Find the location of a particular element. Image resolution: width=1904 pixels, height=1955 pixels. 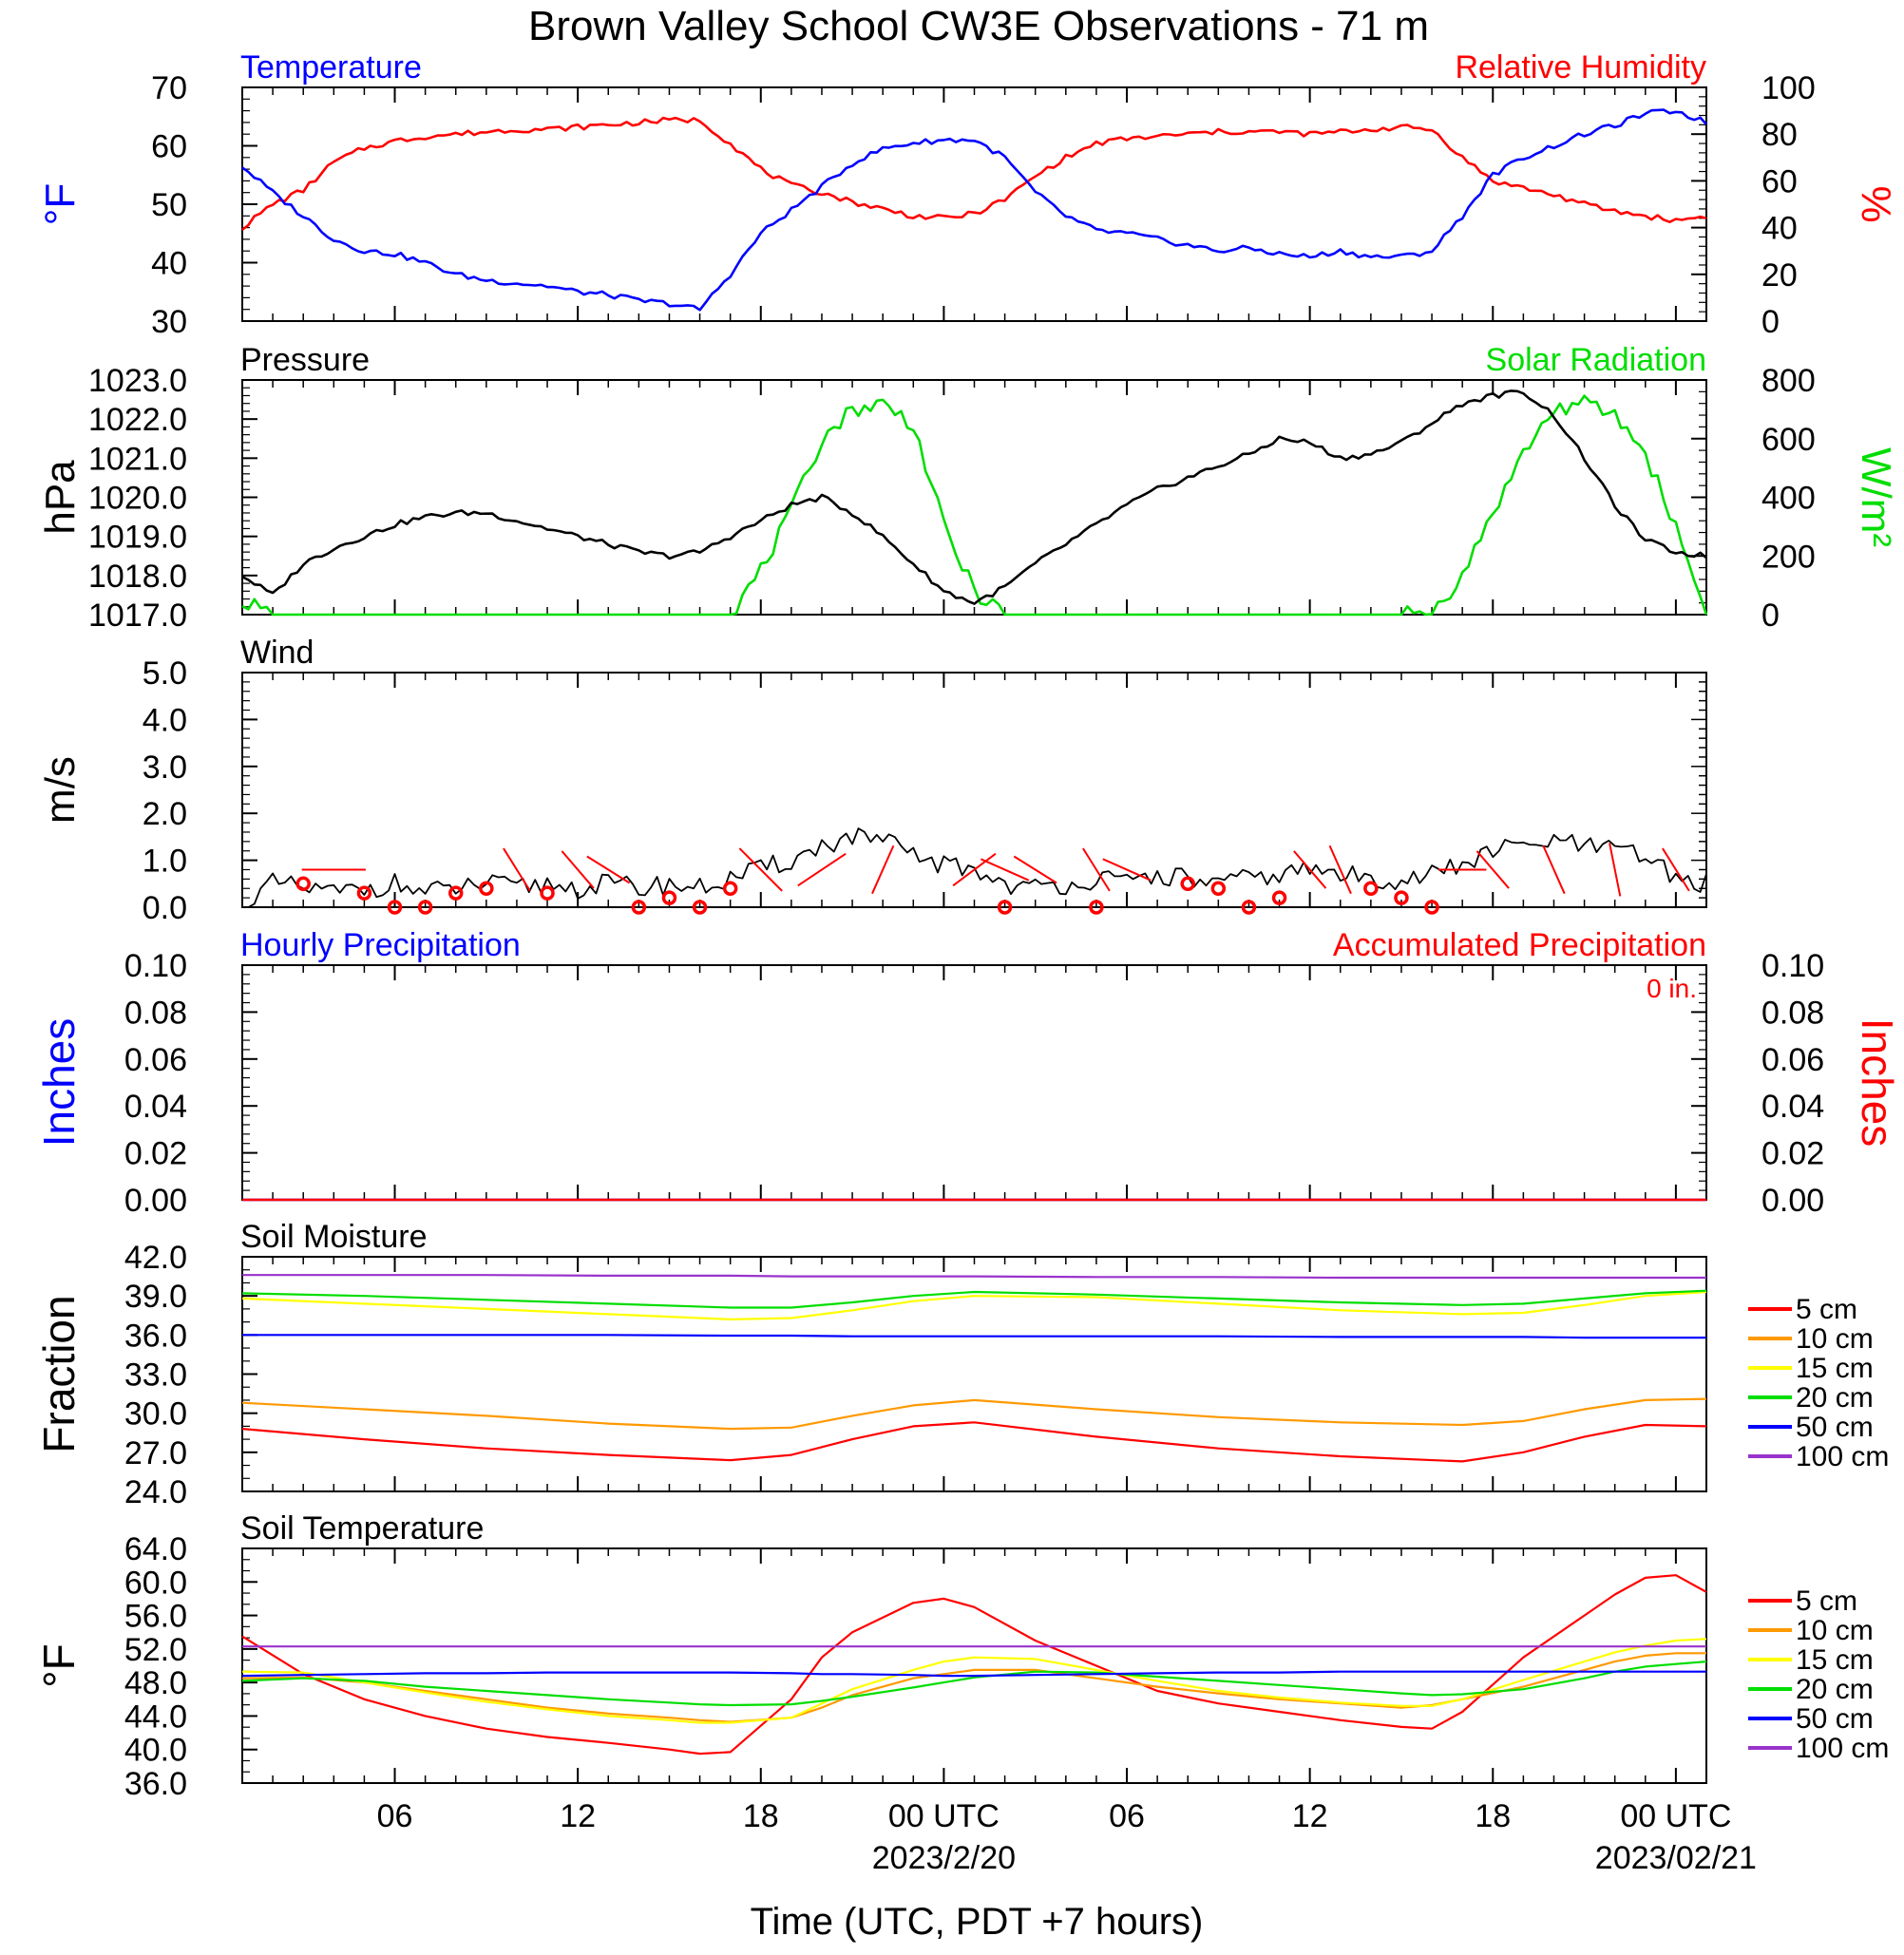

soil_moisture-y-tick-label: 36.0 is located at coordinates (155, 1336).